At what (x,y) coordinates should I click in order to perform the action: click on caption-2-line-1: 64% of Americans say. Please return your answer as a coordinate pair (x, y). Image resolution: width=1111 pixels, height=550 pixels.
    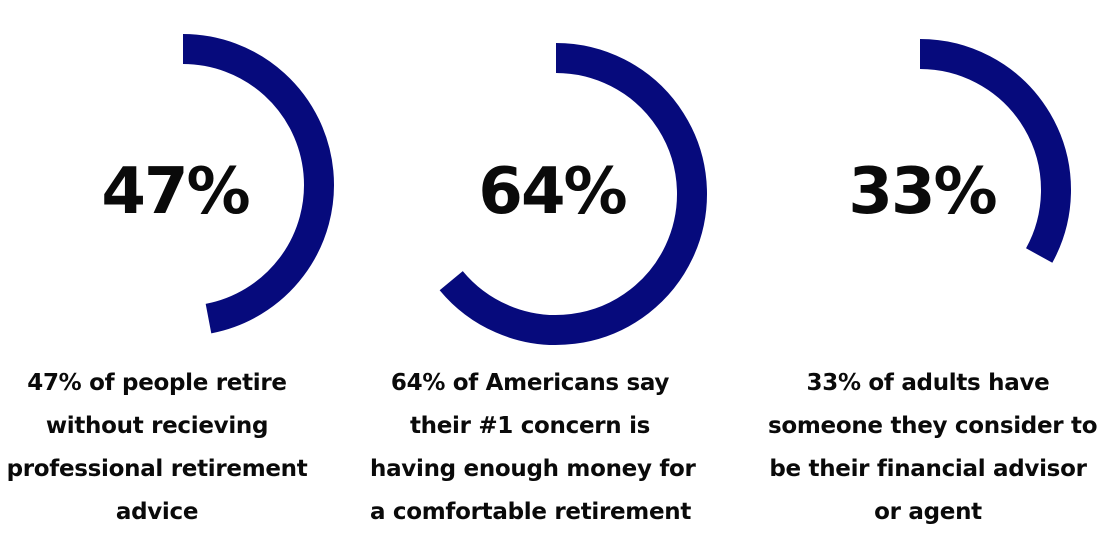
    Looking at the image, I should click on (530, 383).